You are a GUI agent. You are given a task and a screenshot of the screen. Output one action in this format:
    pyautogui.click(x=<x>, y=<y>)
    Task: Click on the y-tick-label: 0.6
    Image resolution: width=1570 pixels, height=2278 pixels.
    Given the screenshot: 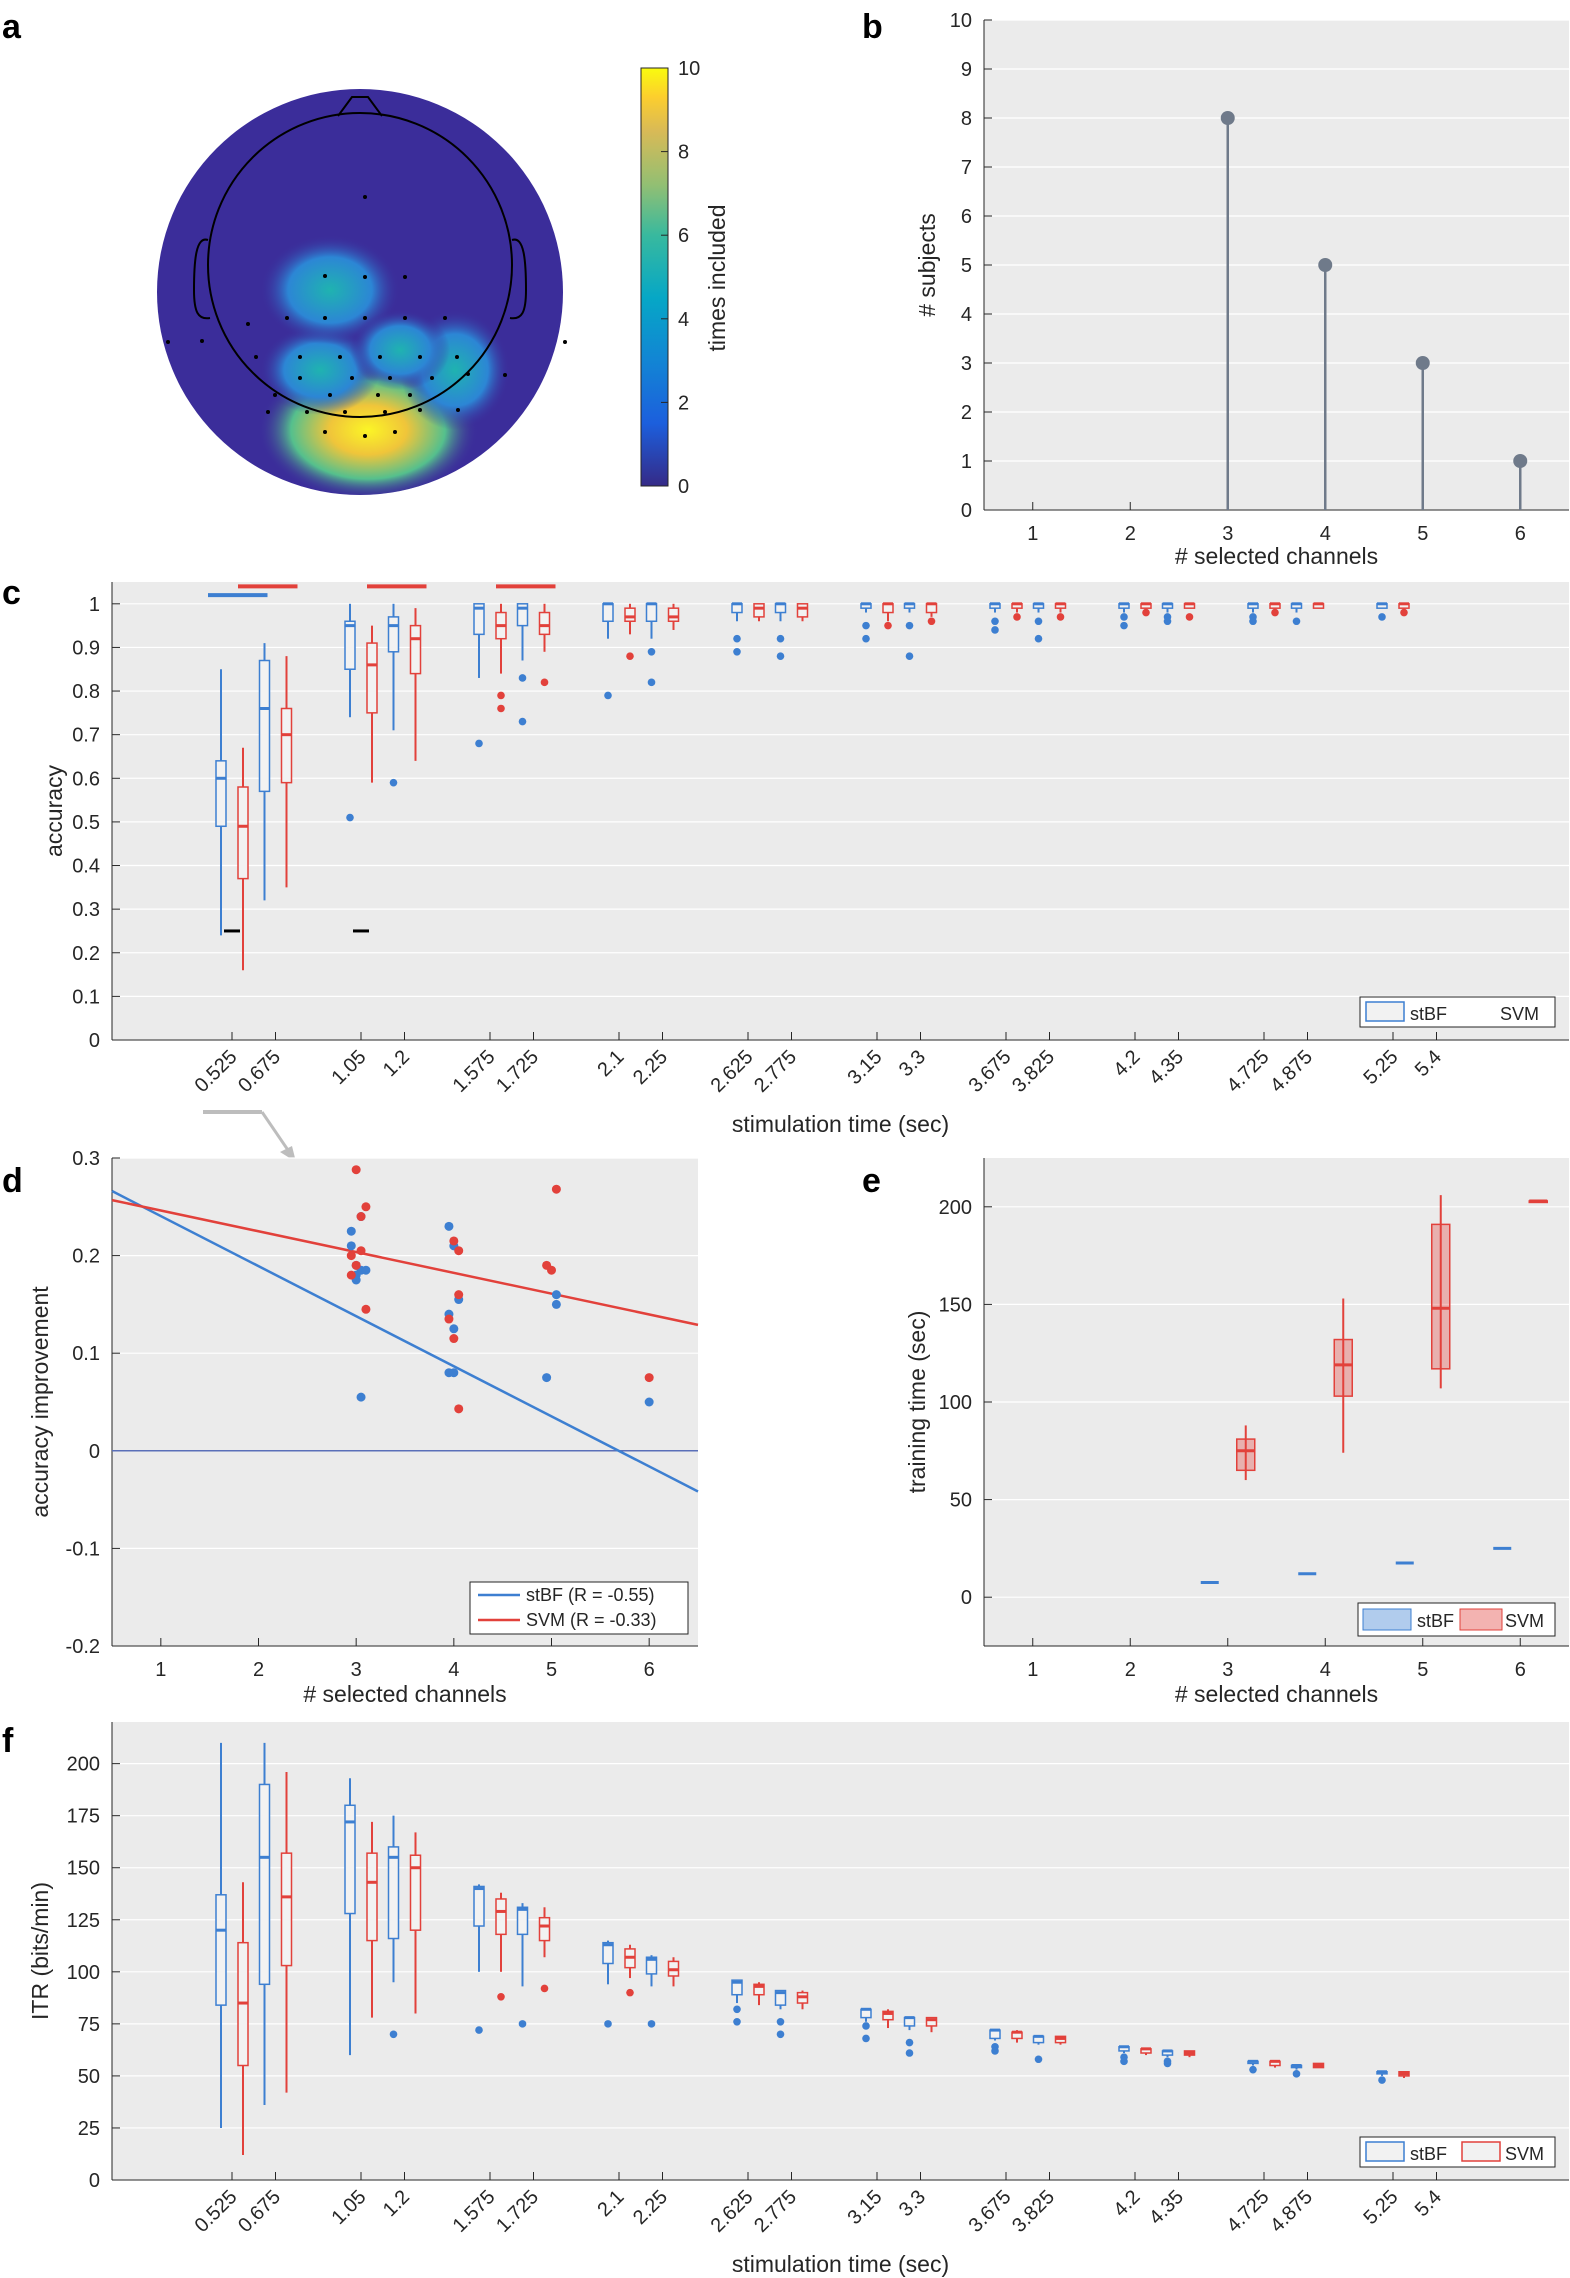 What is the action you would take?
    pyautogui.click(x=86, y=779)
    